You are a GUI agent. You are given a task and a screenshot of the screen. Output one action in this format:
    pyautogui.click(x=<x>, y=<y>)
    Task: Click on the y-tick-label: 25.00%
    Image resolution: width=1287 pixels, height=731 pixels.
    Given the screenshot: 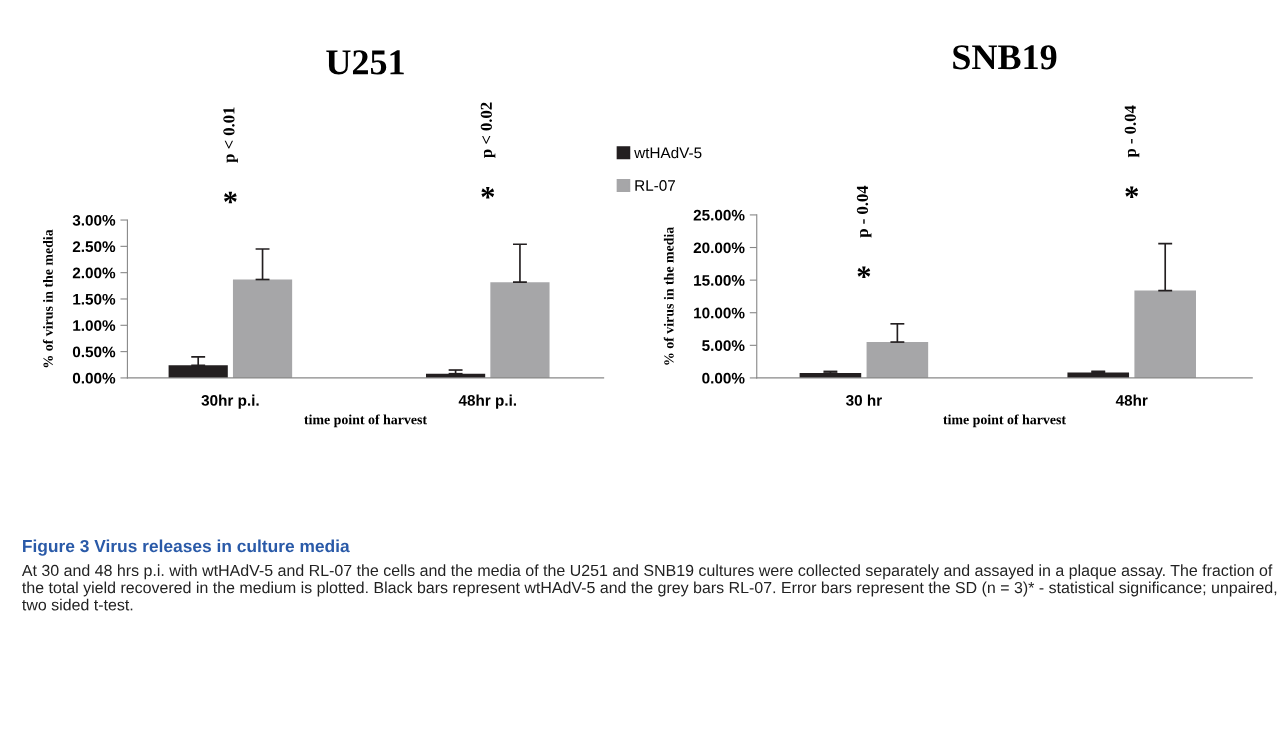 What is the action you would take?
    pyautogui.click(x=719, y=215)
    